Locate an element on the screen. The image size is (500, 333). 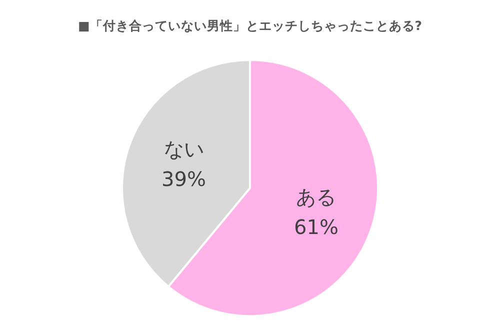
data-label: 39% is located at coordinates (184, 179).